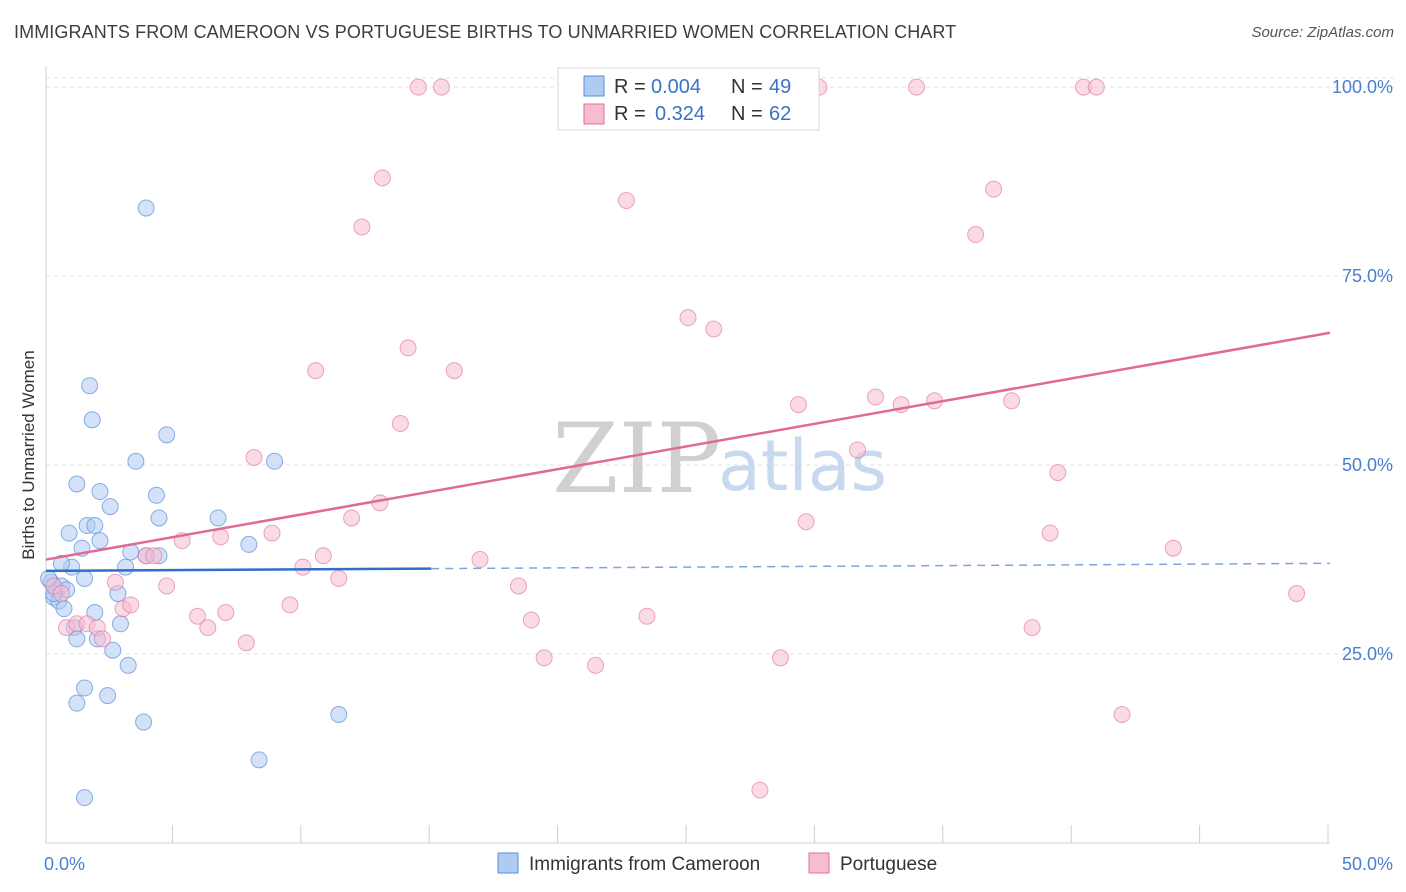 The height and width of the screenshot is (892, 1406). What do you see at coordinates (594, 86) in the screenshot?
I see `legend-swatch-blue` at bounding box center [594, 86].